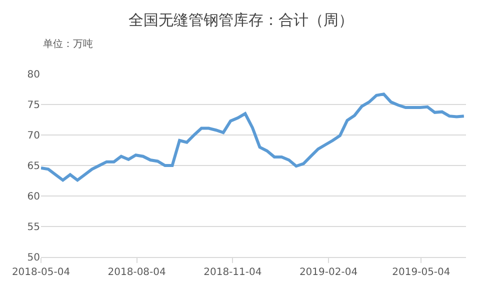 The width and height of the screenshot is (482, 290). Describe the element at coordinates (33, 75) in the screenshot. I see `y-tick-label: 80` at that location.